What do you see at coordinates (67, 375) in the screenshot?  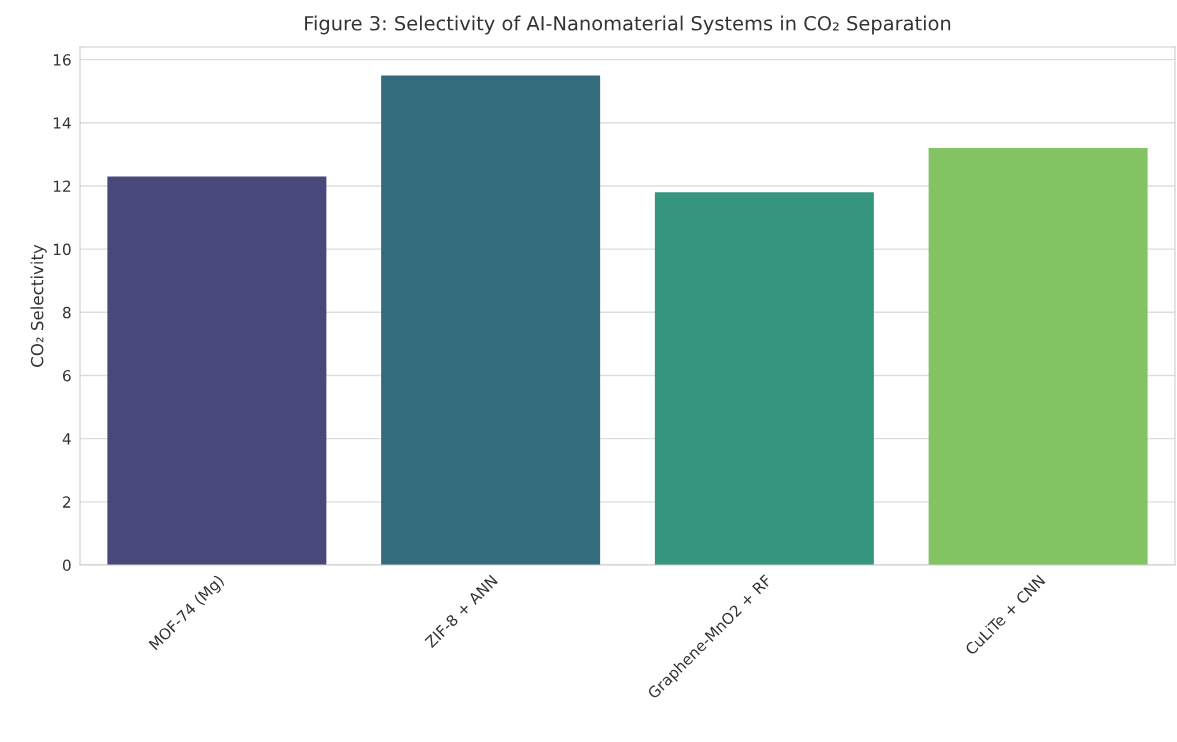 I see `y-tick-label: 6` at bounding box center [67, 375].